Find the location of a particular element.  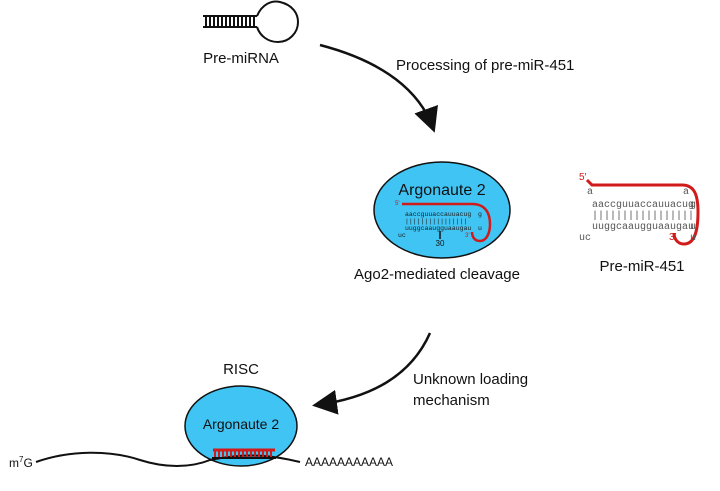

small-pairs: |||||||||||||||| is located at coordinates (436, 221).